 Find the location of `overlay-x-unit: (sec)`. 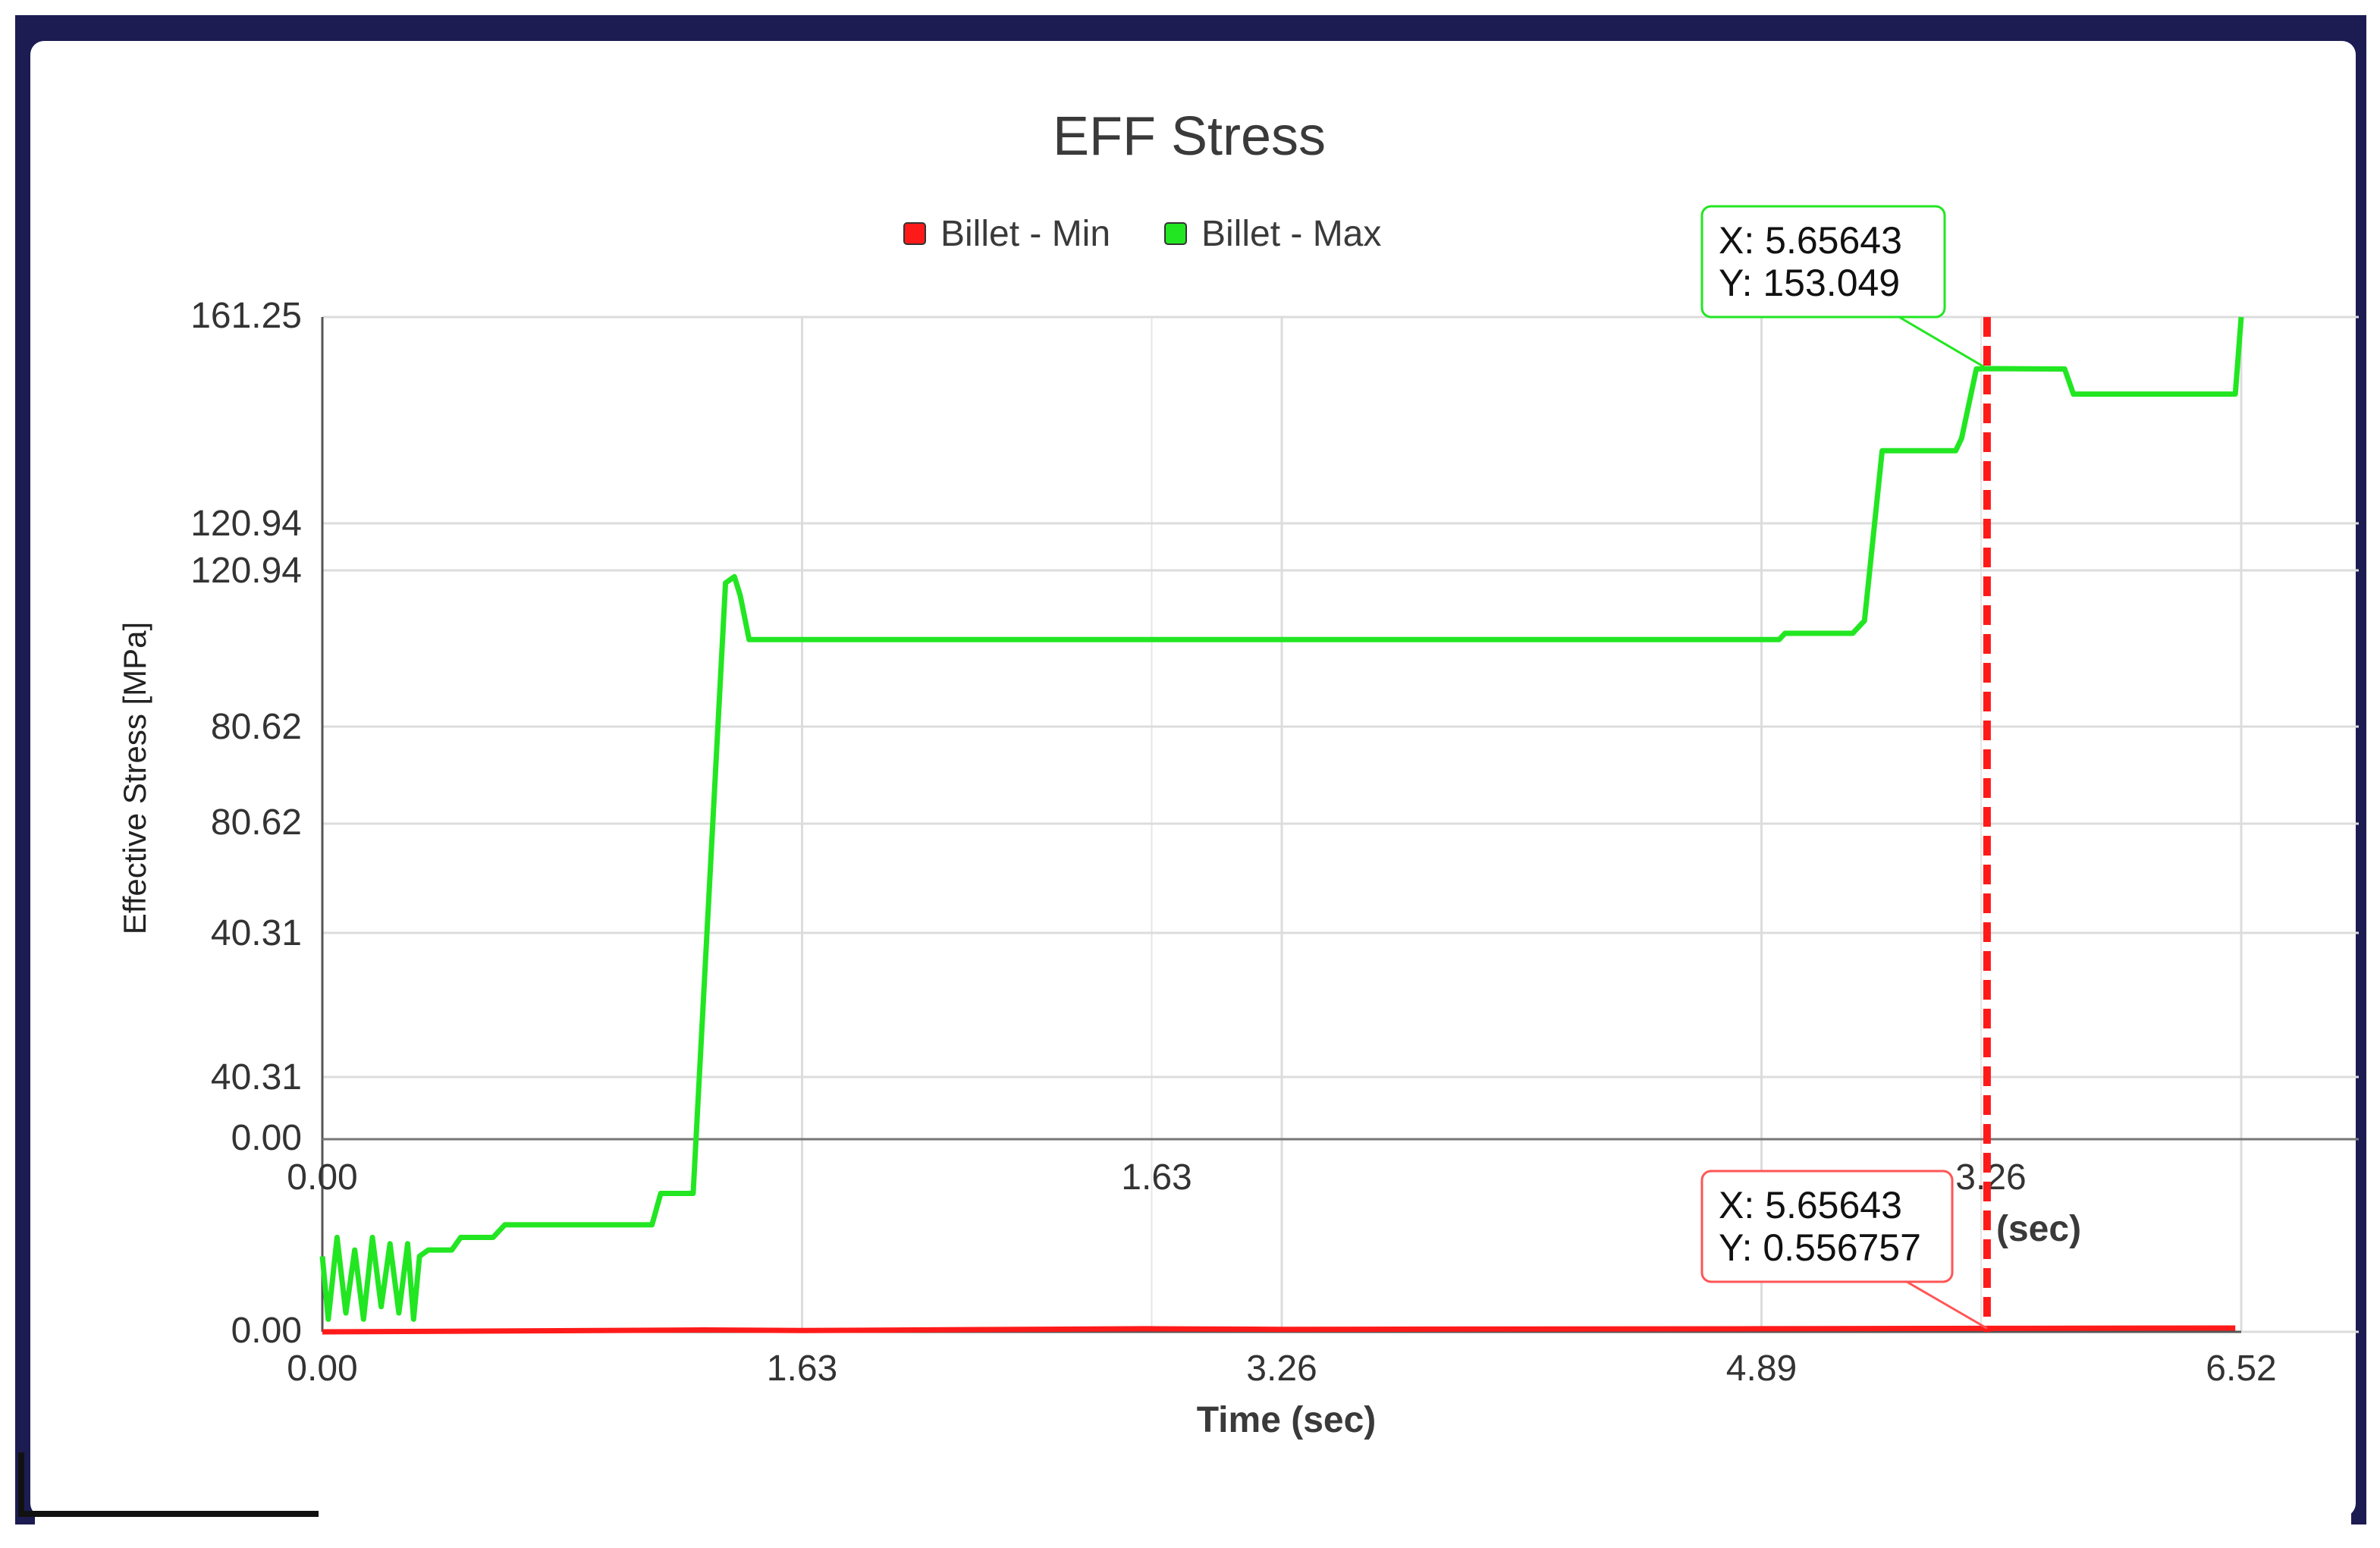

overlay-x-unit: (sec) is located at coordinates (2039, 1229).